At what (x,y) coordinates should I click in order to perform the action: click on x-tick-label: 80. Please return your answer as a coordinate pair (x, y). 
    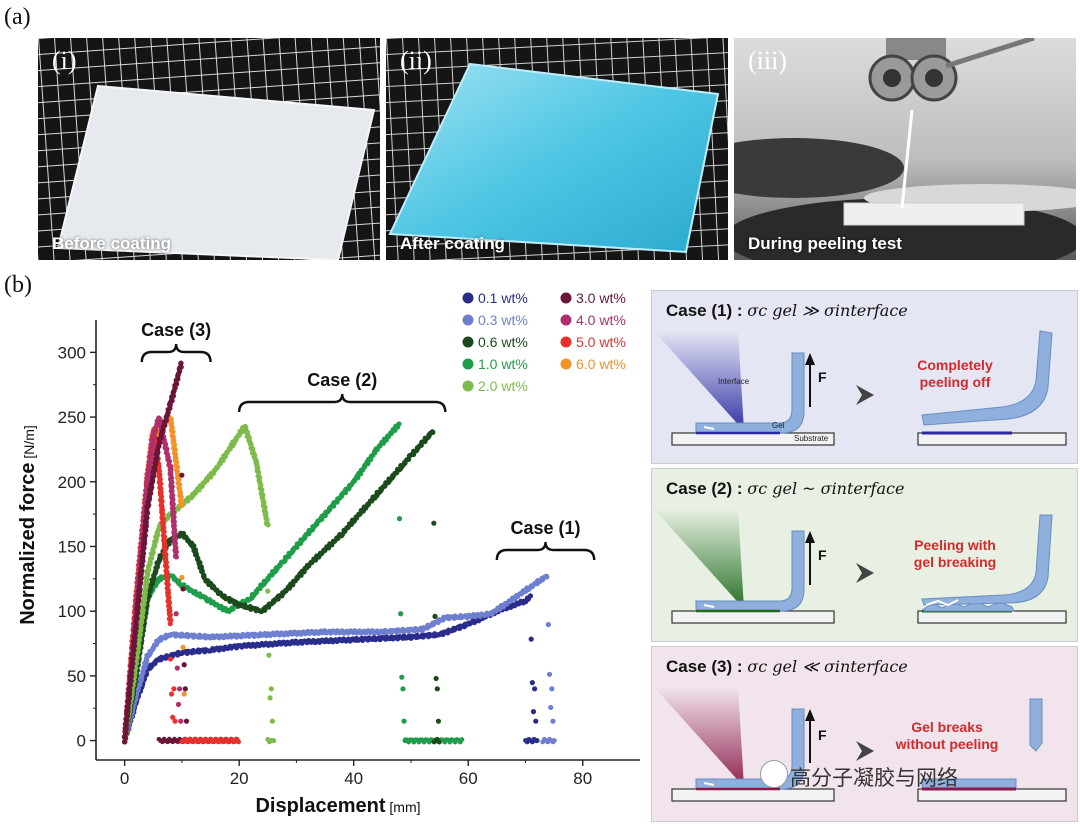
    Looking at the image, I should click on (582, 778).